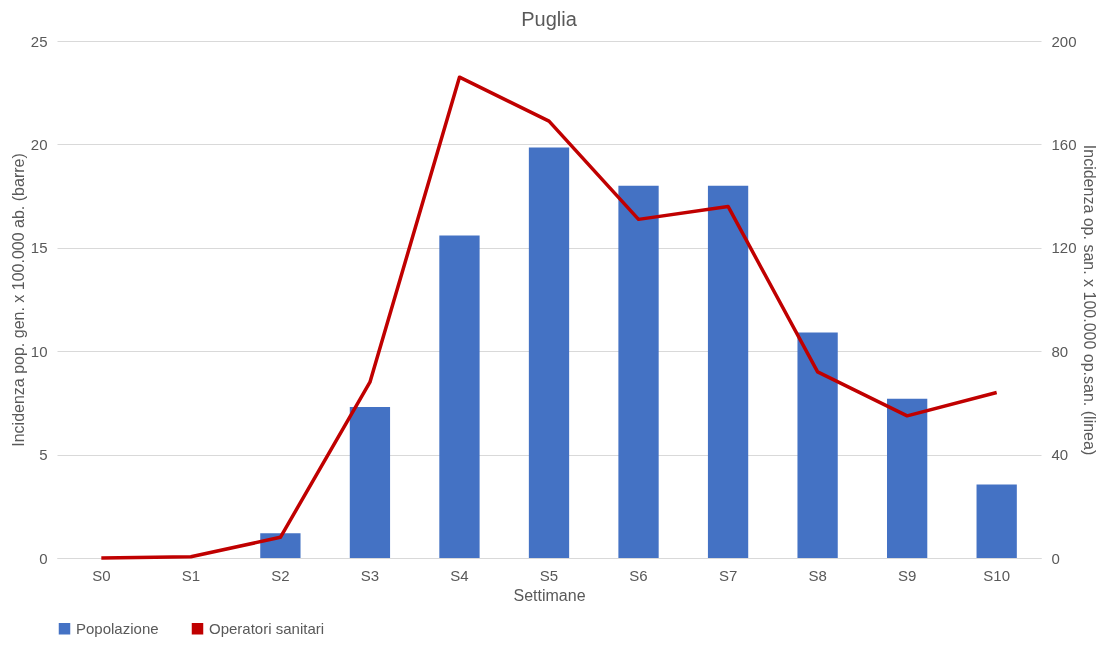  I want to click on y-tick-label: 5, so click(43, 455).